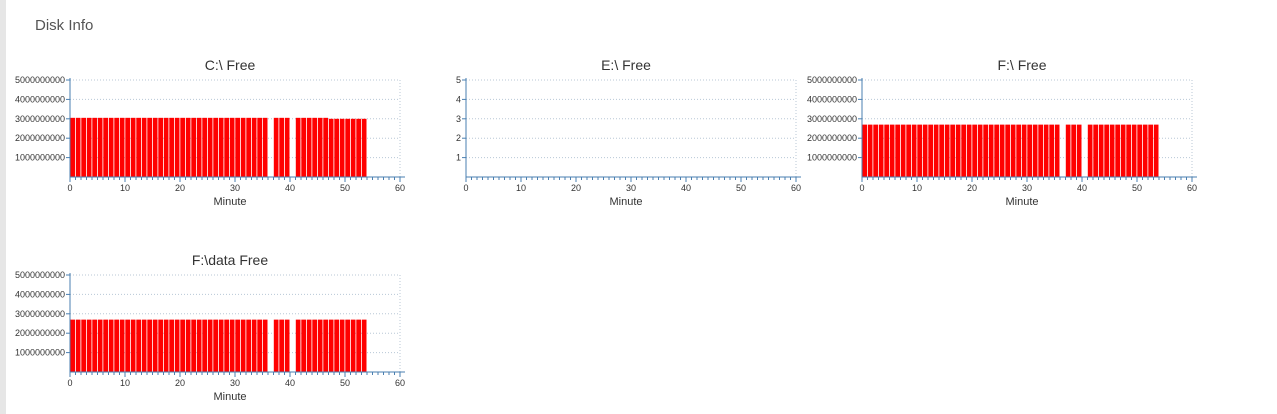 The image size is (1277, 414). I want to click on y-tick-label: 3, so click(458, 119).